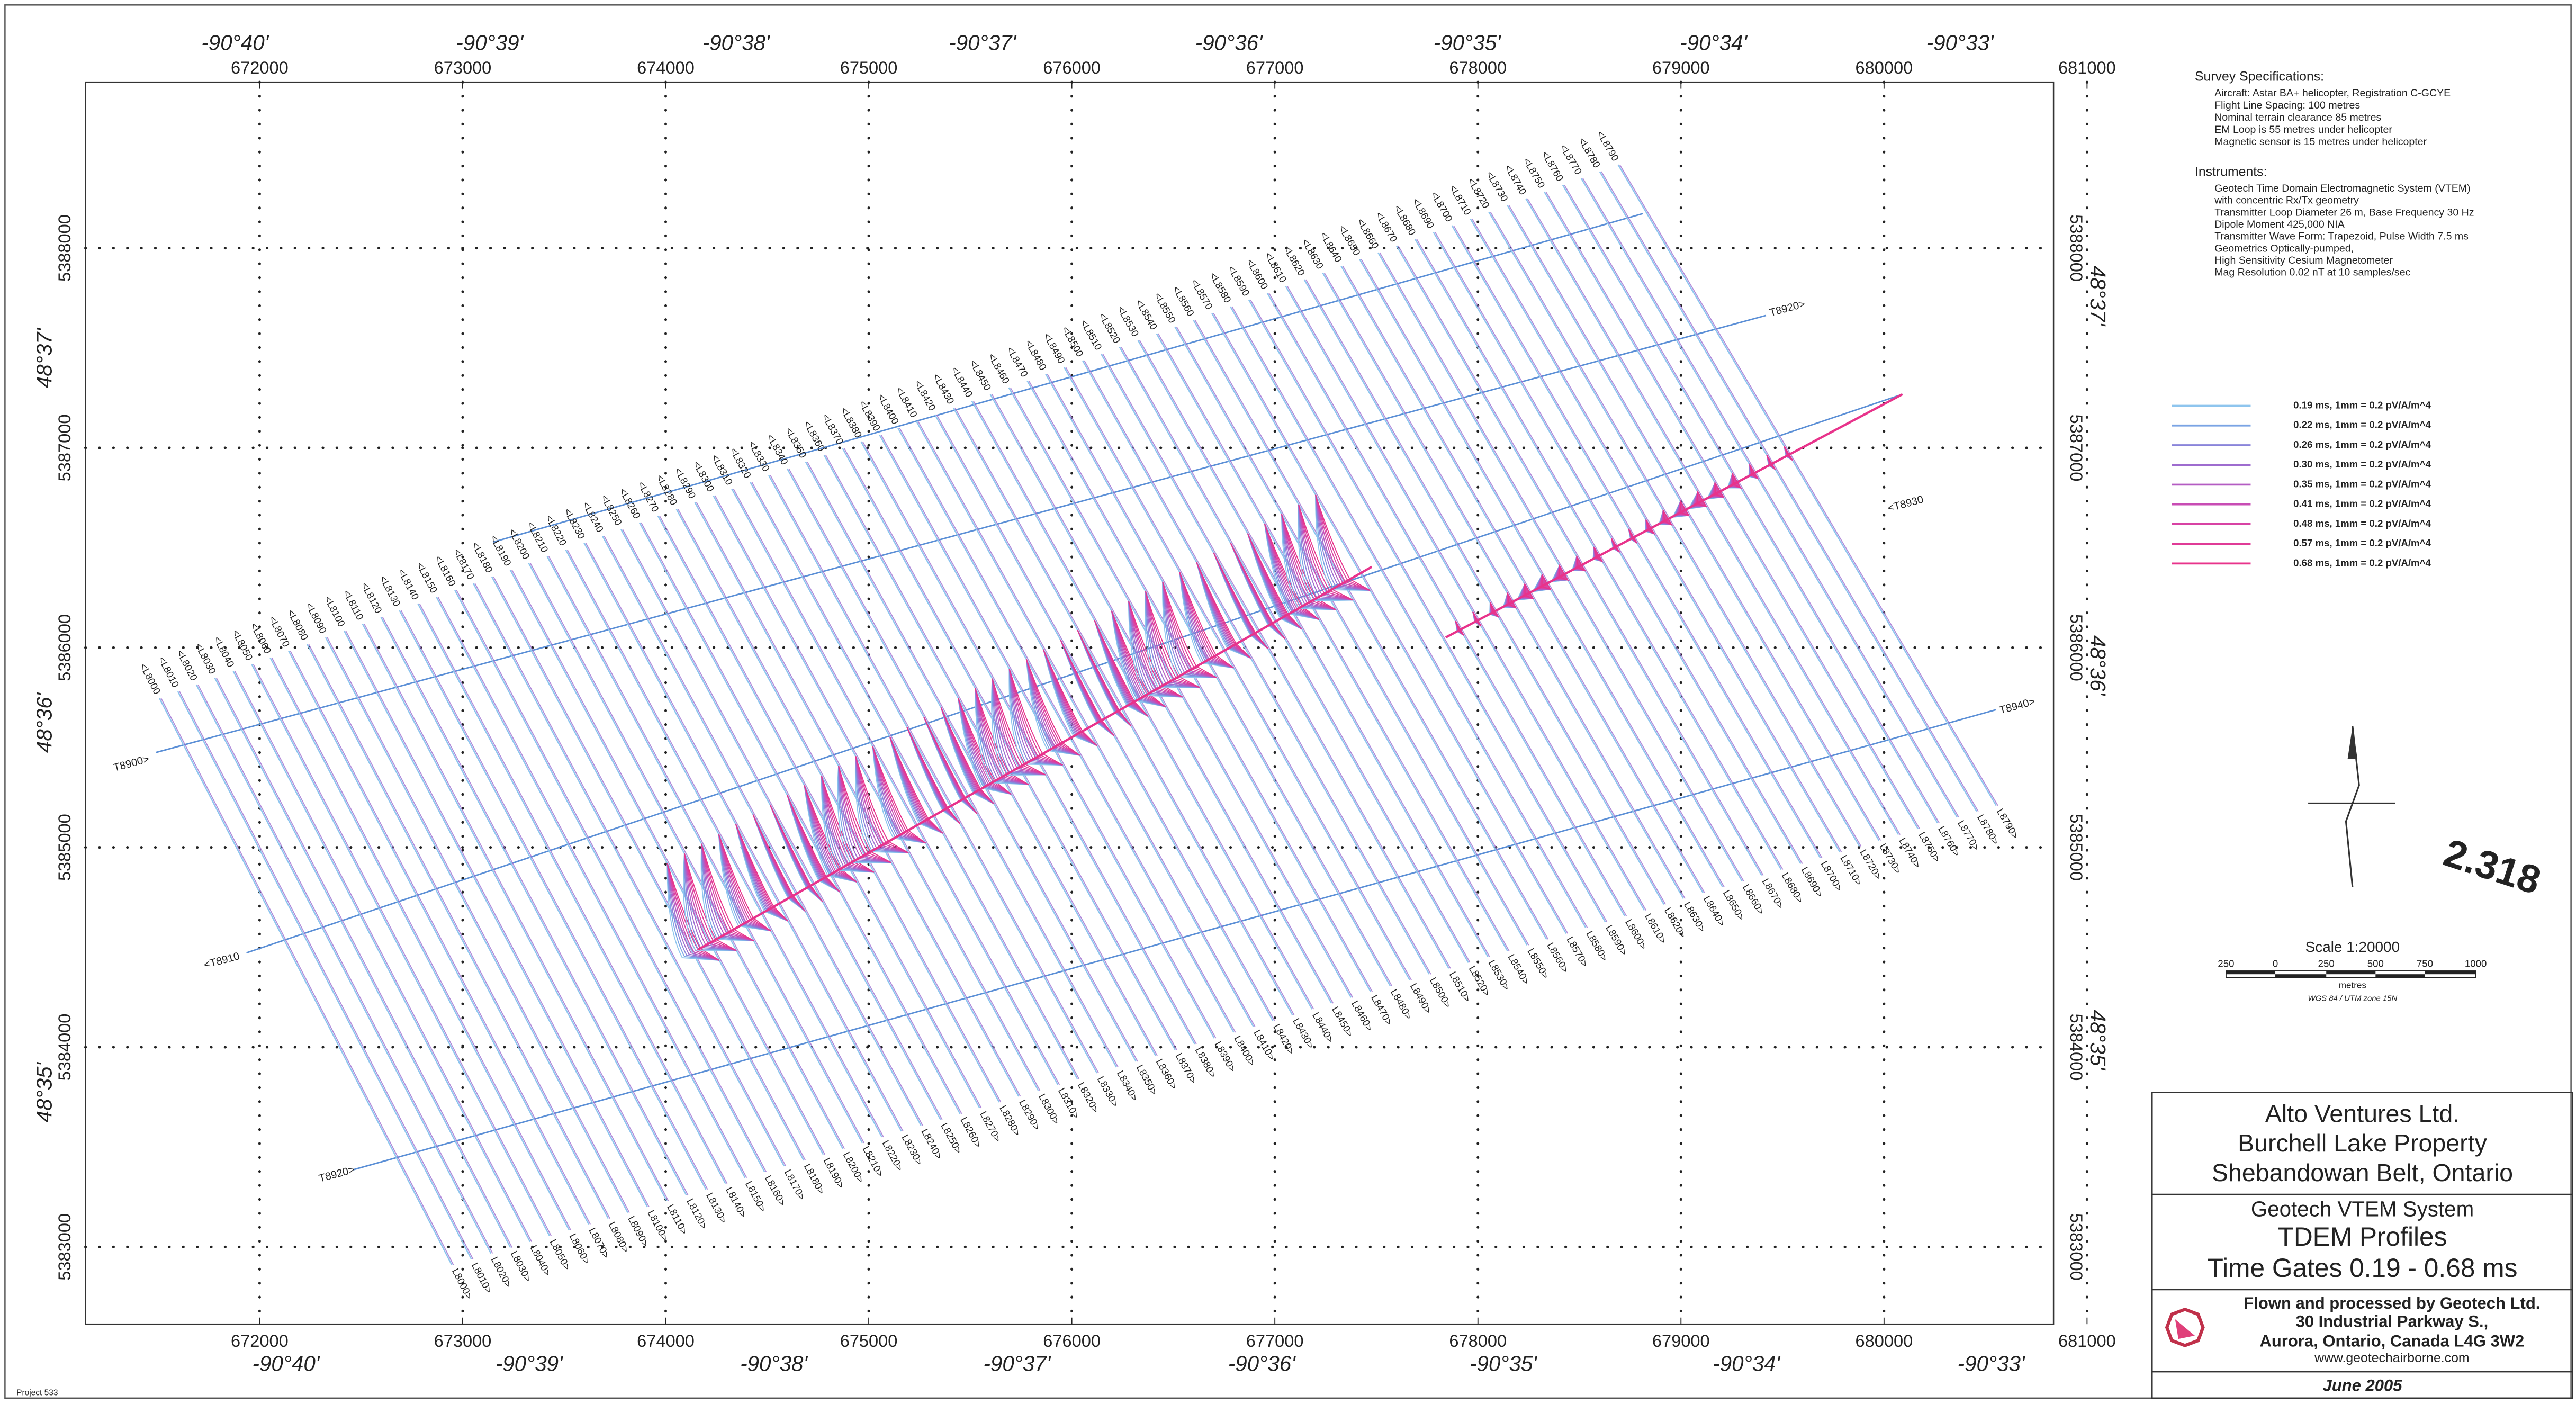 The height and width of the screenshot is (1404, 2576). Describe the element at coordinates (490, 42) in the screenshot. I see `longitude-label: -90°39'` at that location.